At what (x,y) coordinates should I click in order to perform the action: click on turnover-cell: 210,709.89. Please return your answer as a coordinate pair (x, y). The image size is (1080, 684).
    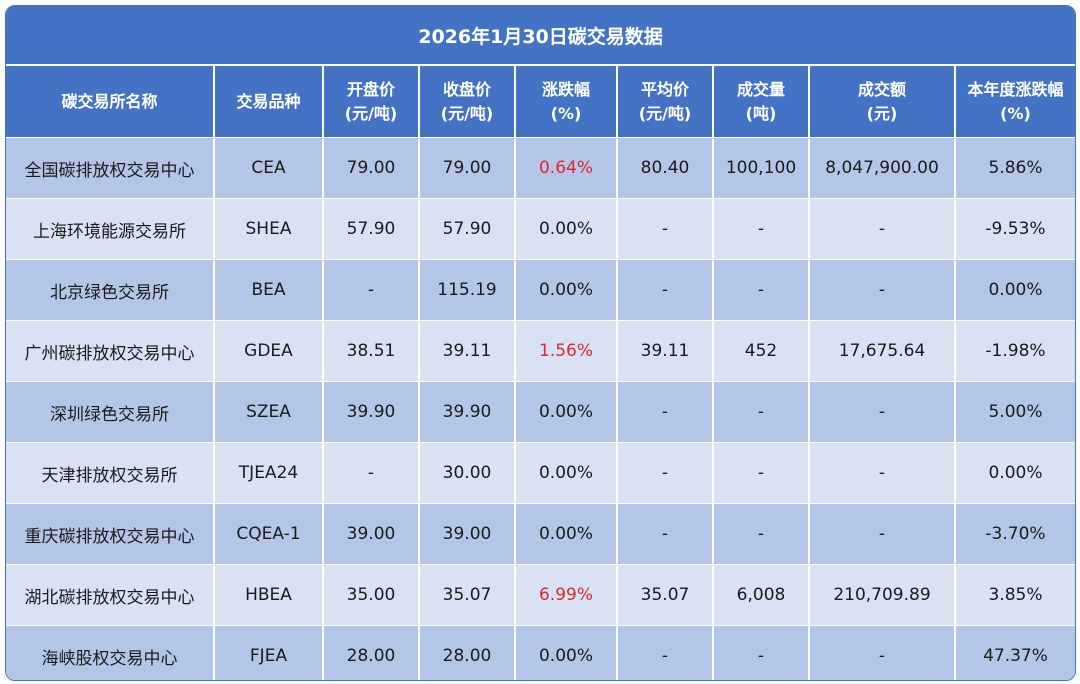
    Looking at the image, I should click on (881, 595).